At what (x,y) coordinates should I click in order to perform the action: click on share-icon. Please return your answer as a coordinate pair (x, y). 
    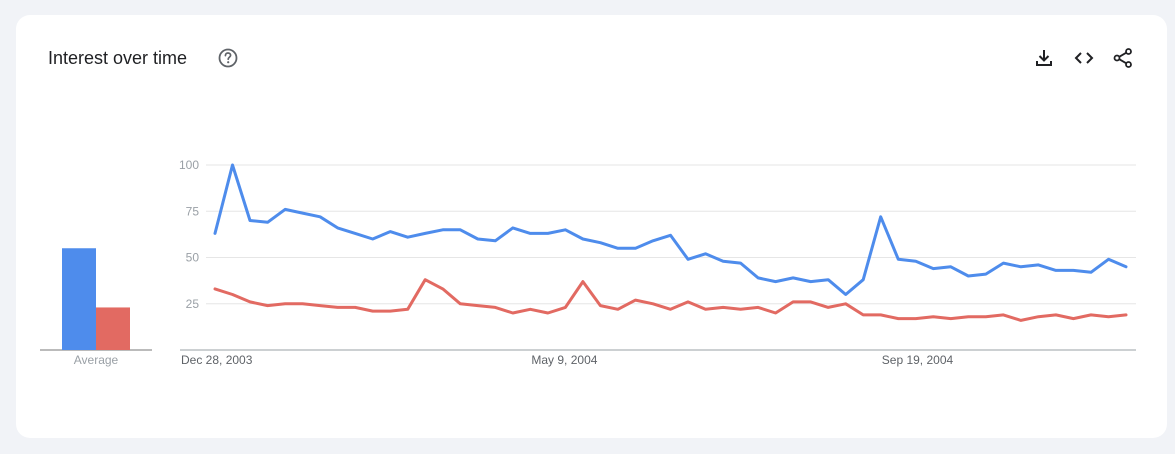
    Looking at the image, I should click on (1123, 58).